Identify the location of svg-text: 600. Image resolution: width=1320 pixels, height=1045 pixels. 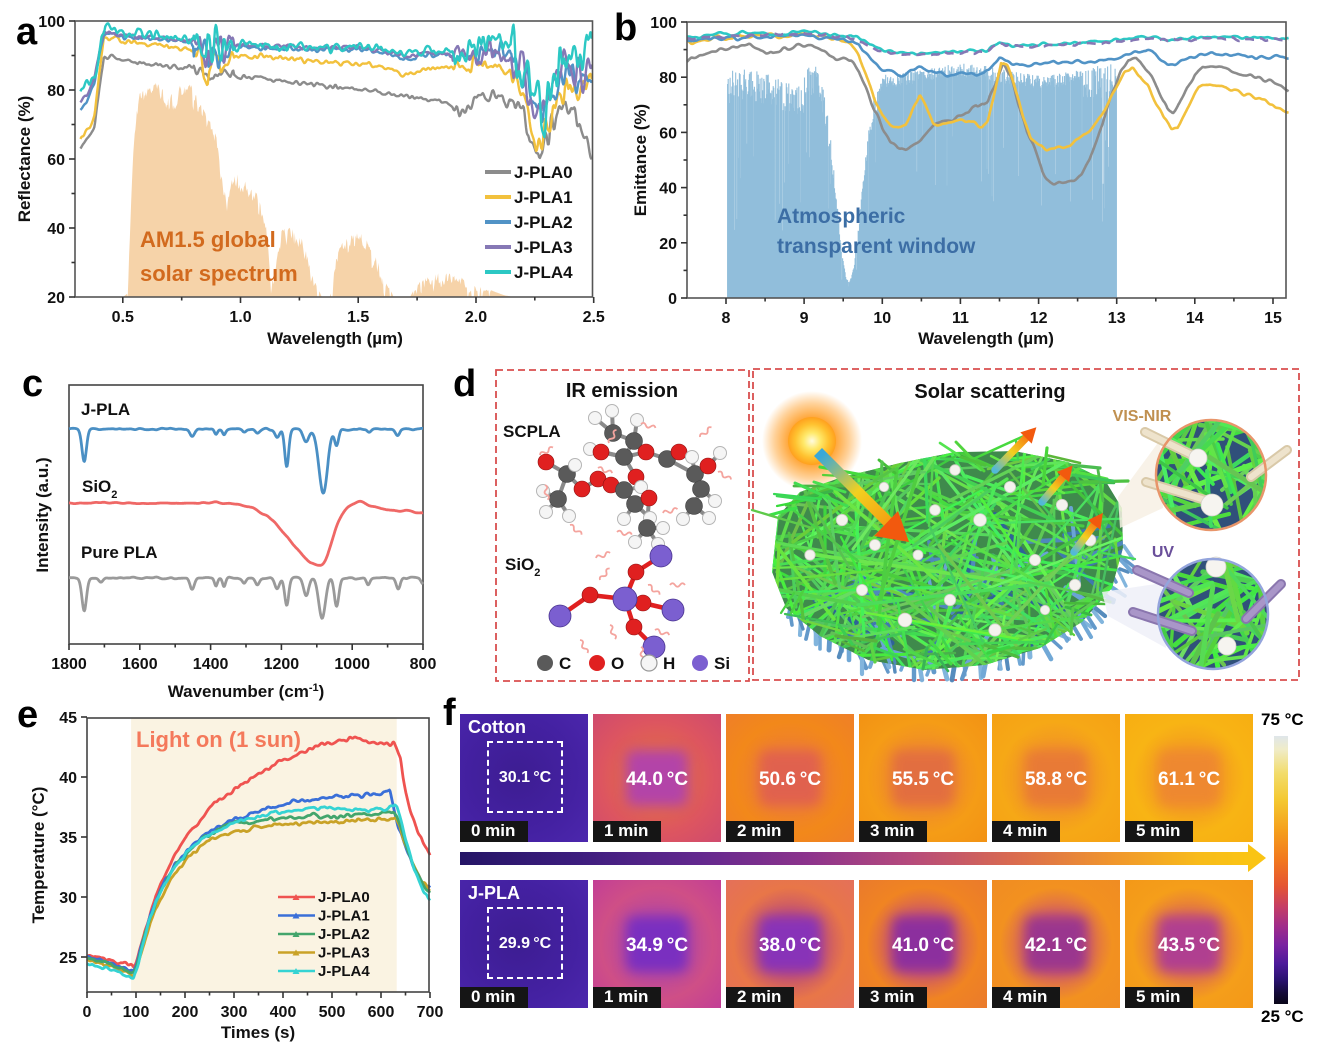
(381, 1012).